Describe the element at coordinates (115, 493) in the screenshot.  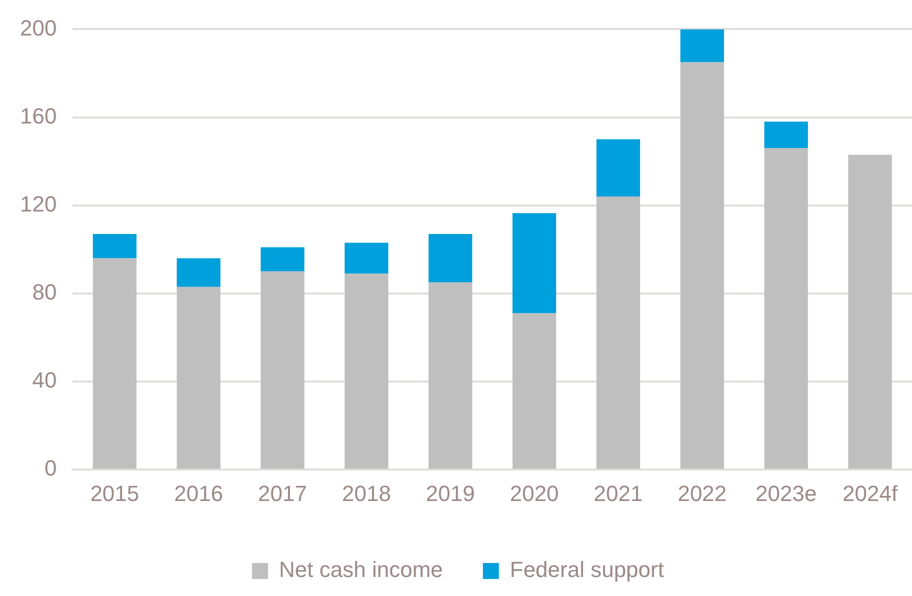
I see `x-tick-label: 2015` at that location.